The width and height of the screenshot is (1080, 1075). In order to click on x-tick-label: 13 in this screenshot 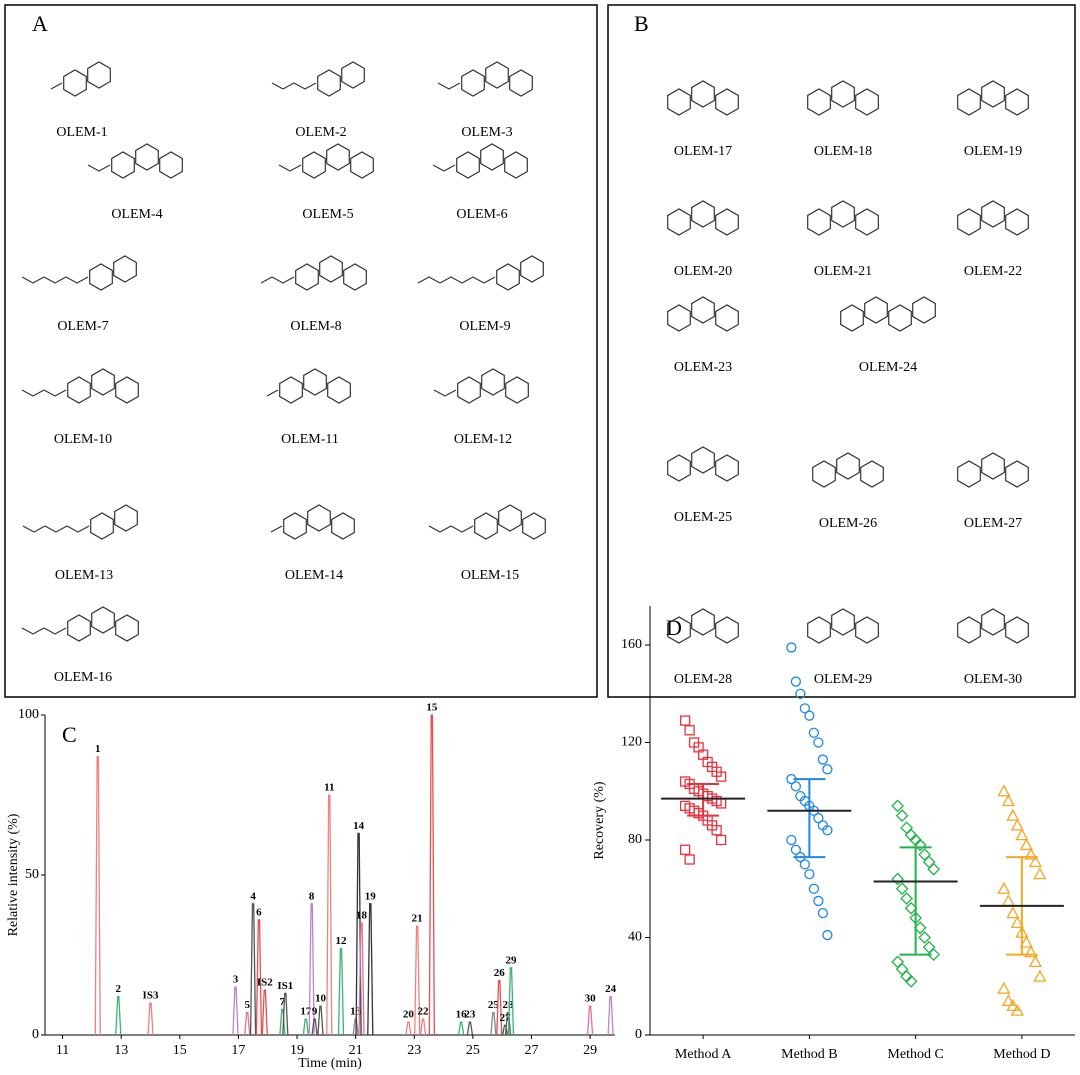, I will do `click(121, 1050)`.